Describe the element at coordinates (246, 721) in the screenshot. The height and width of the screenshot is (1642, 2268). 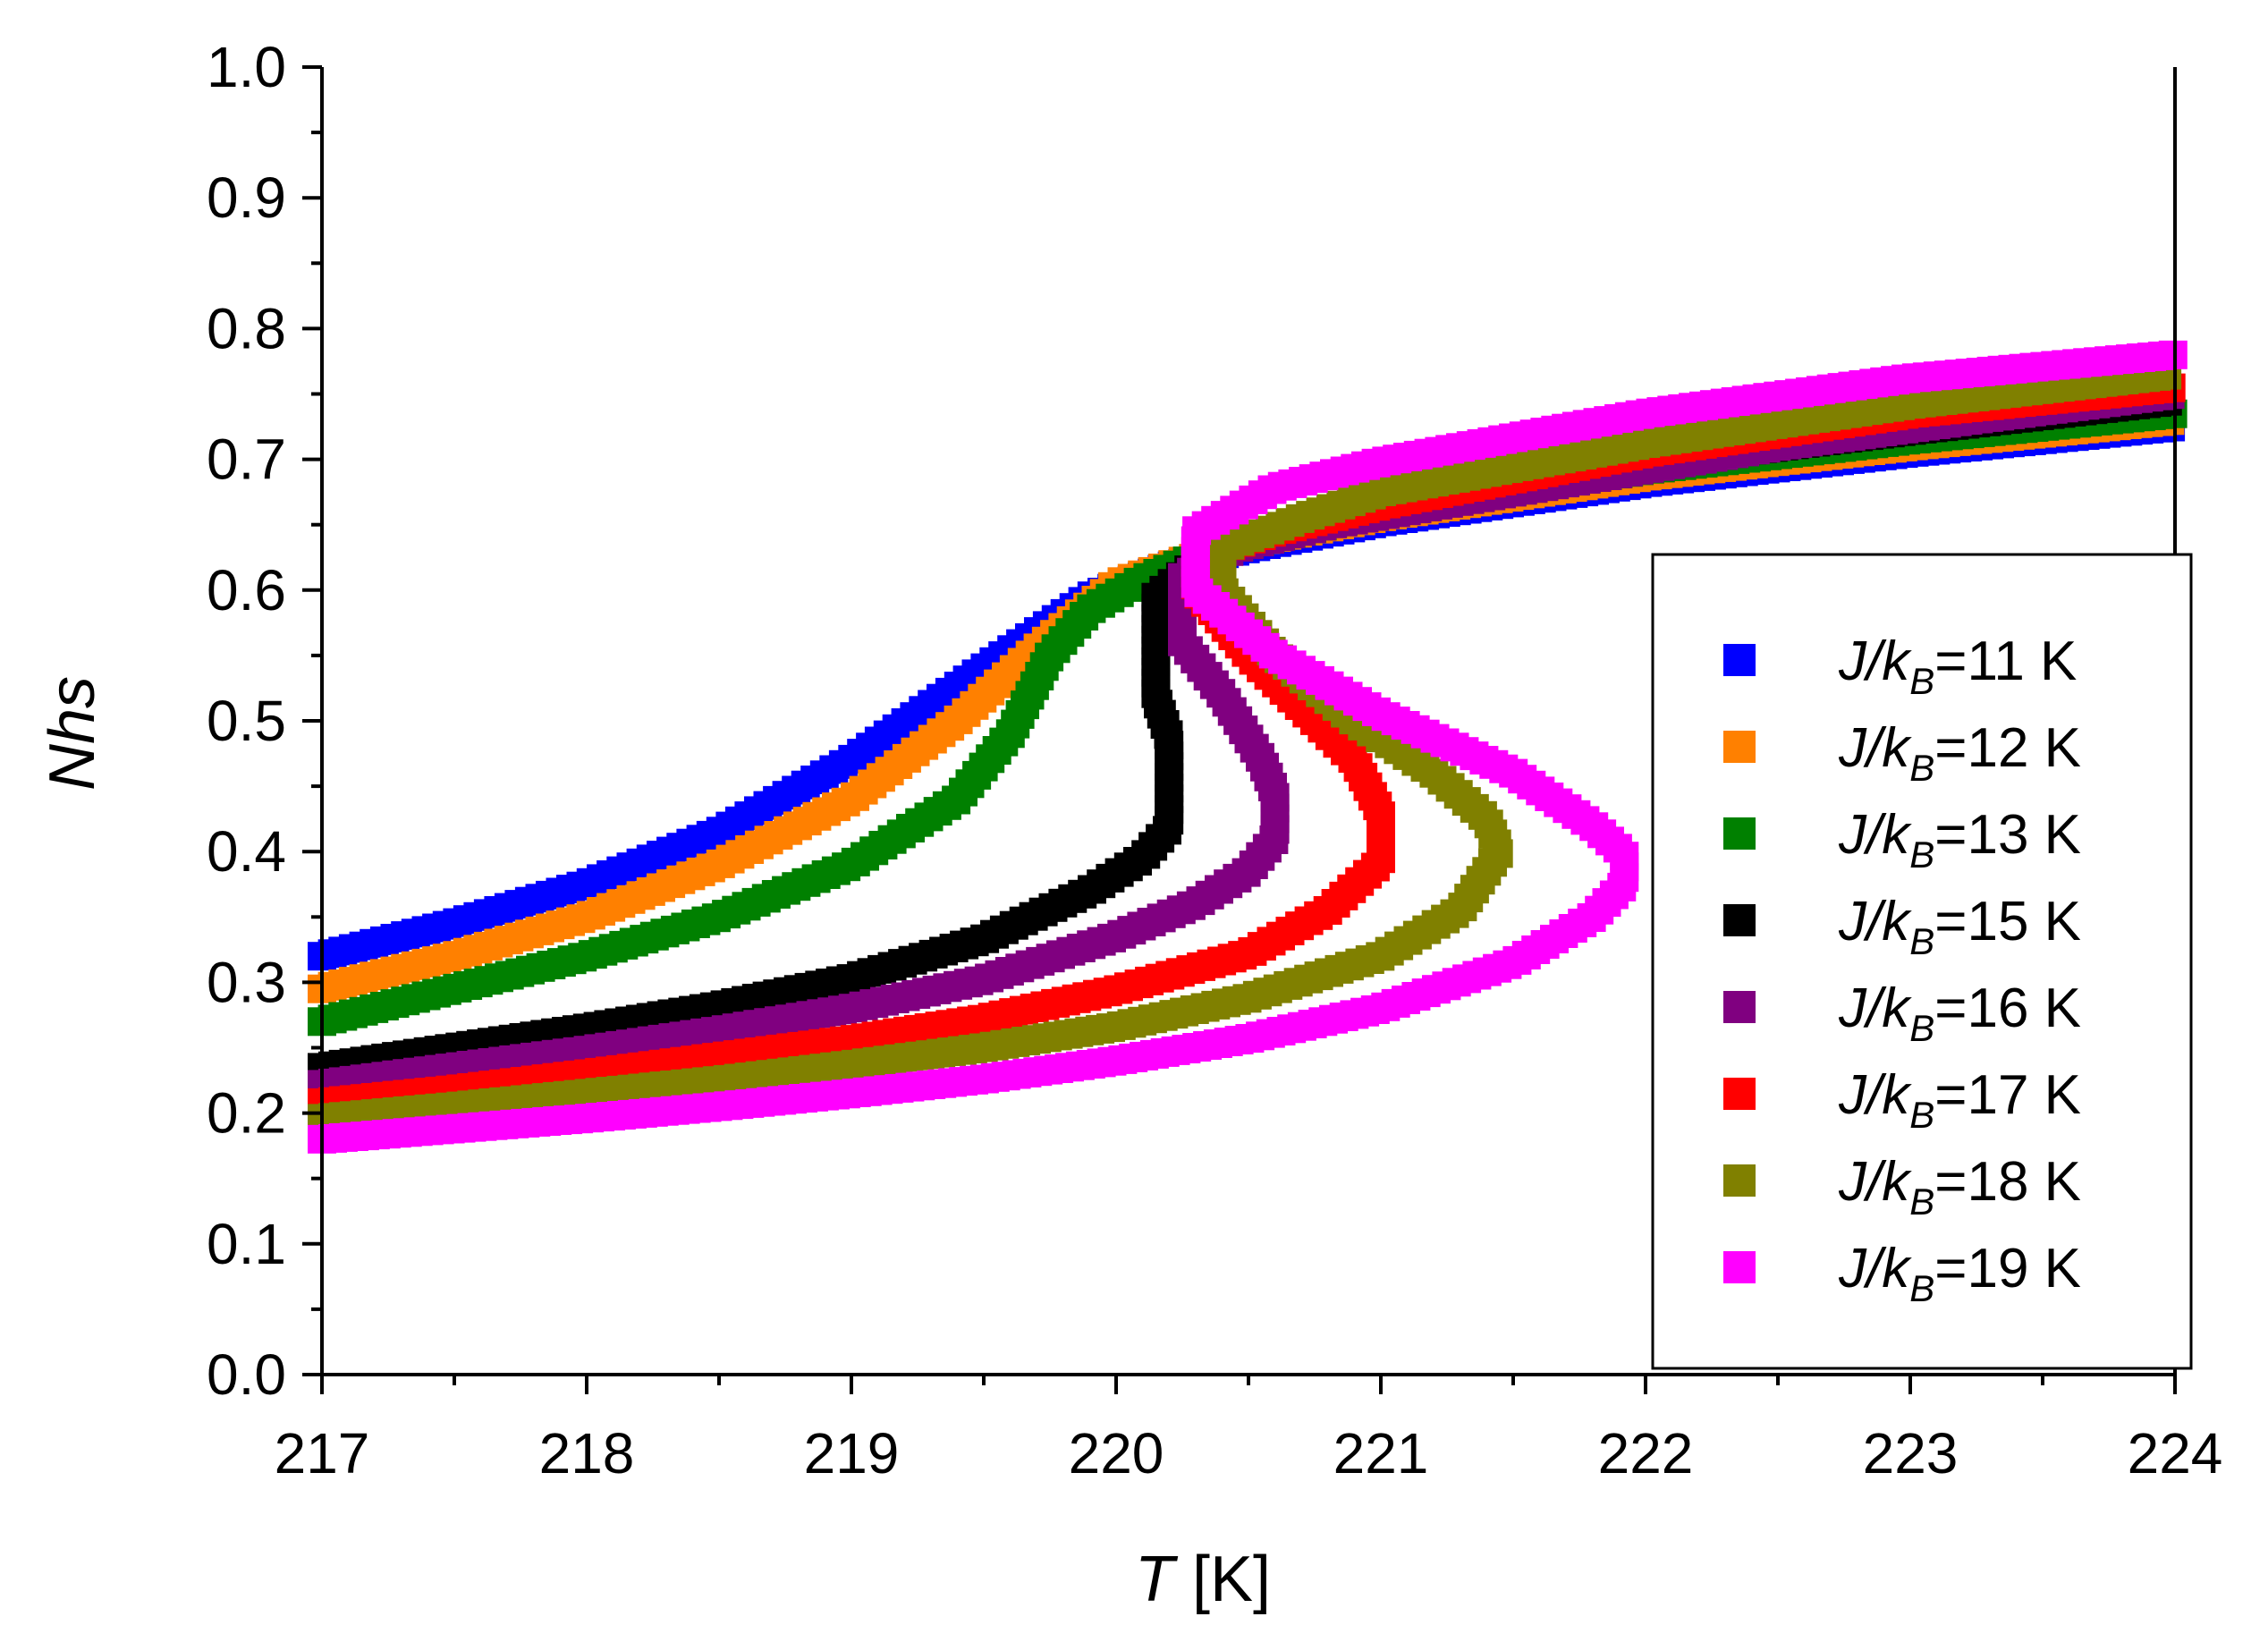
I see `y-tick-label-0.5: 0.5` at that location.